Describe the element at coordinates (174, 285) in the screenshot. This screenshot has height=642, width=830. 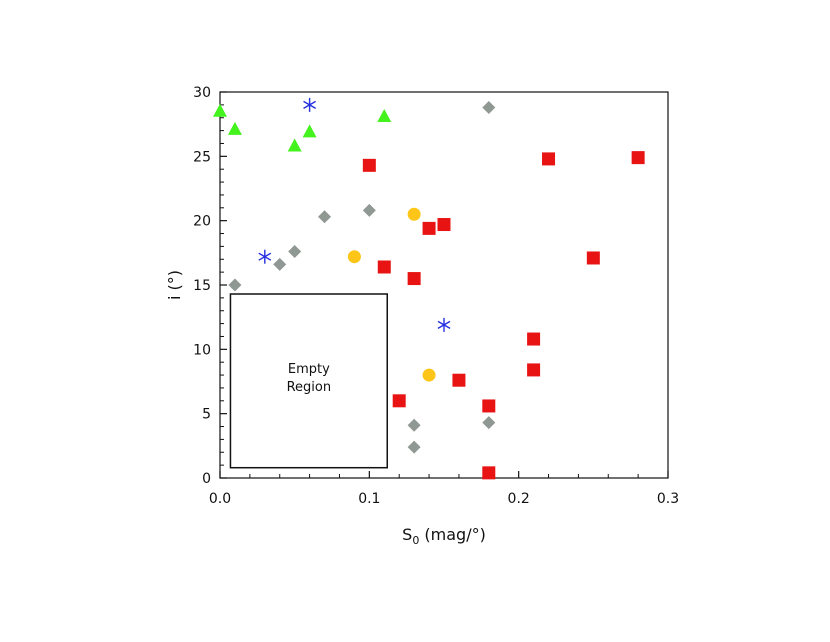
I see `y-axis-label: i (°)` at that location.